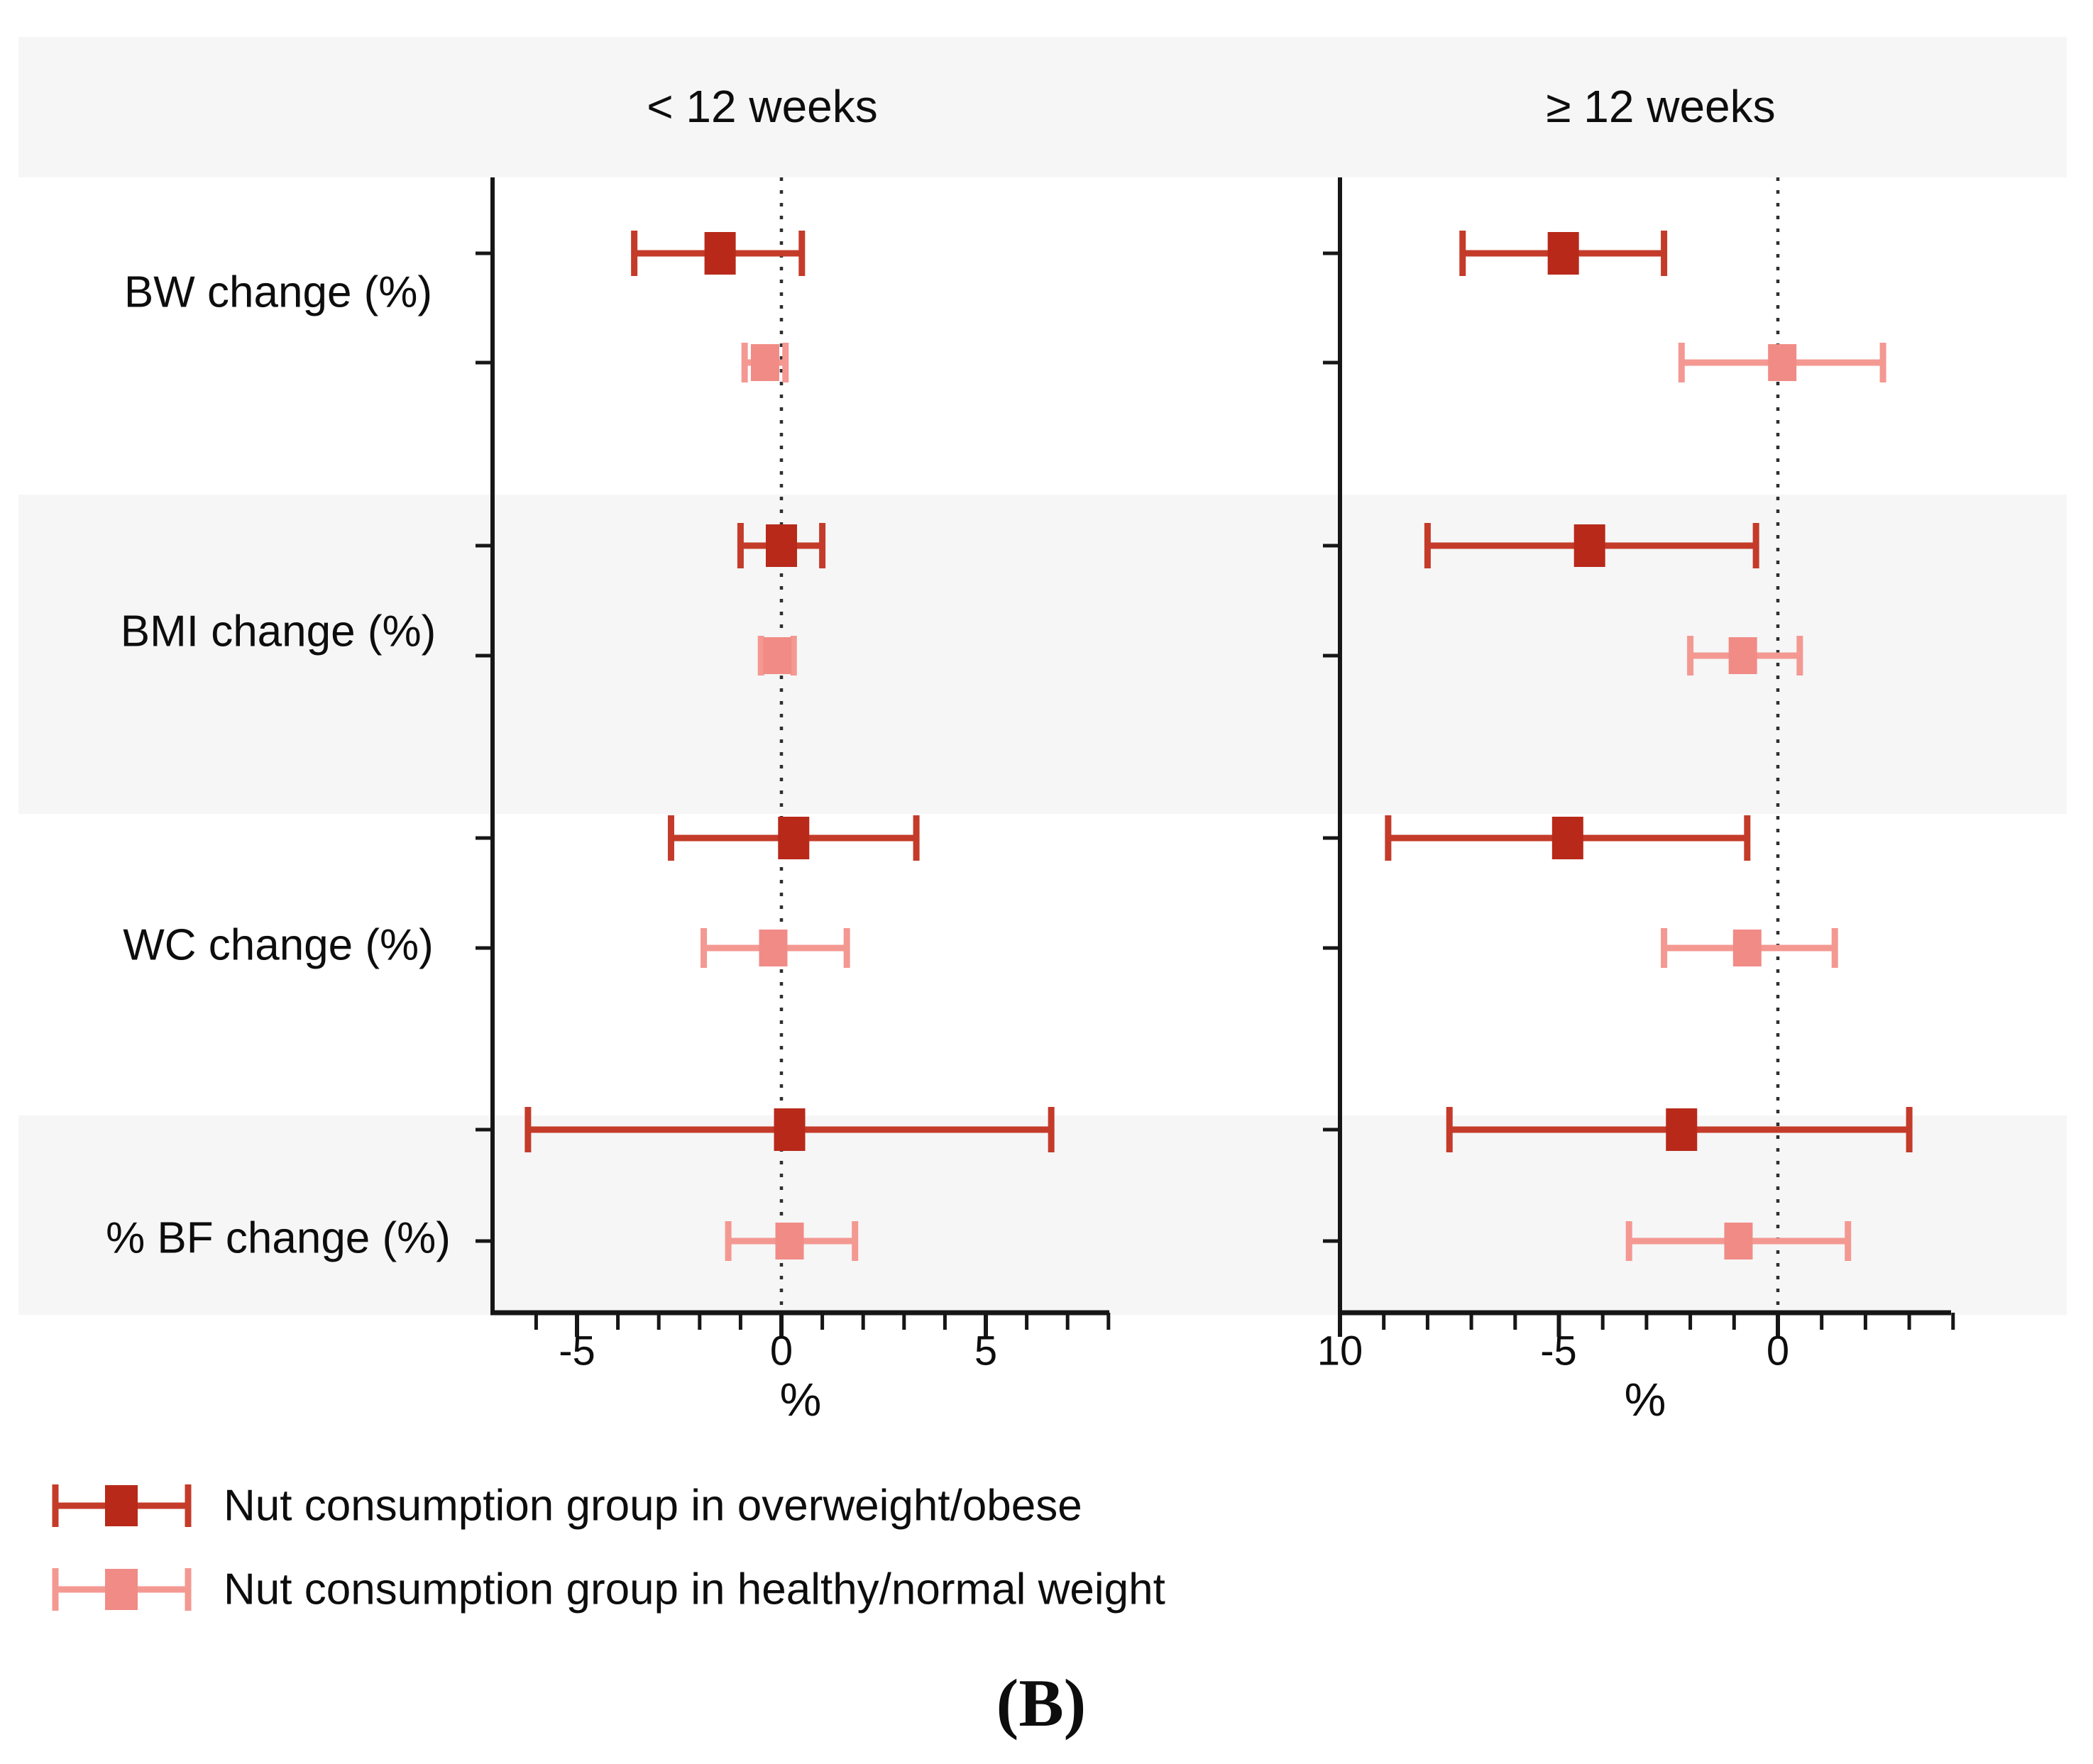  What do you see at coordinates (1661, 106) in the screenshot?
I see `panel-header-ge12: ≥ 12 weeks` at bounding box center [1661, 106].